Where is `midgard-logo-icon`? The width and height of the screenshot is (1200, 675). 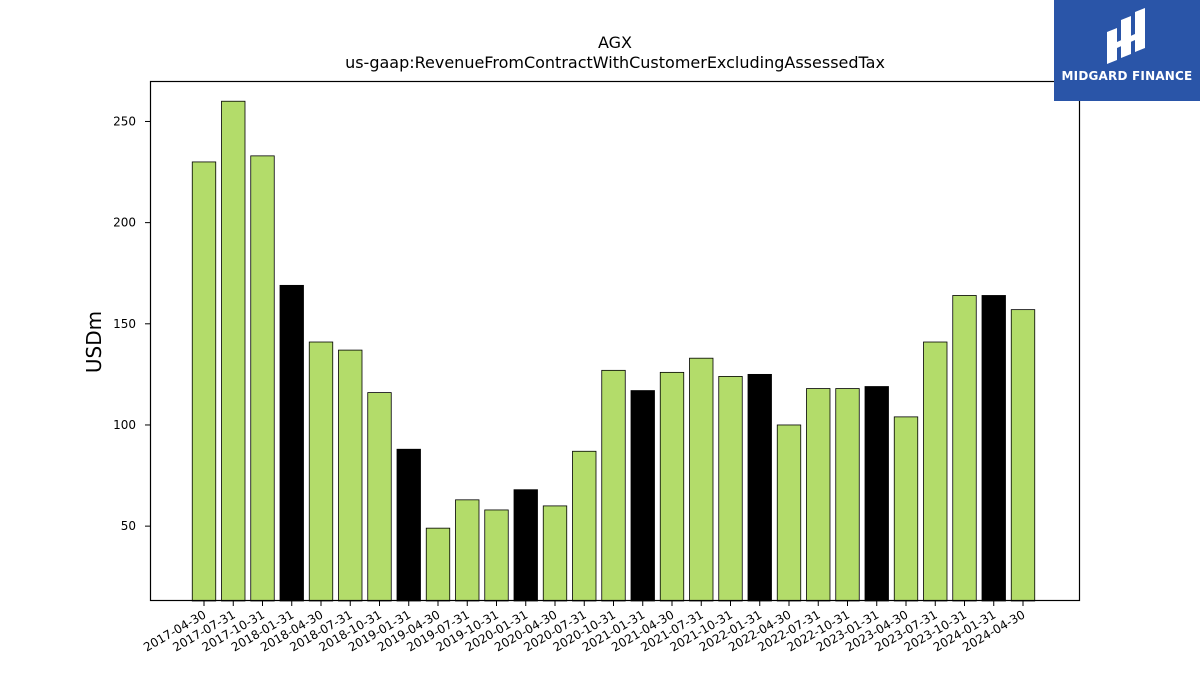 midgard-logo-icon is located at coordinates (1126, 36).